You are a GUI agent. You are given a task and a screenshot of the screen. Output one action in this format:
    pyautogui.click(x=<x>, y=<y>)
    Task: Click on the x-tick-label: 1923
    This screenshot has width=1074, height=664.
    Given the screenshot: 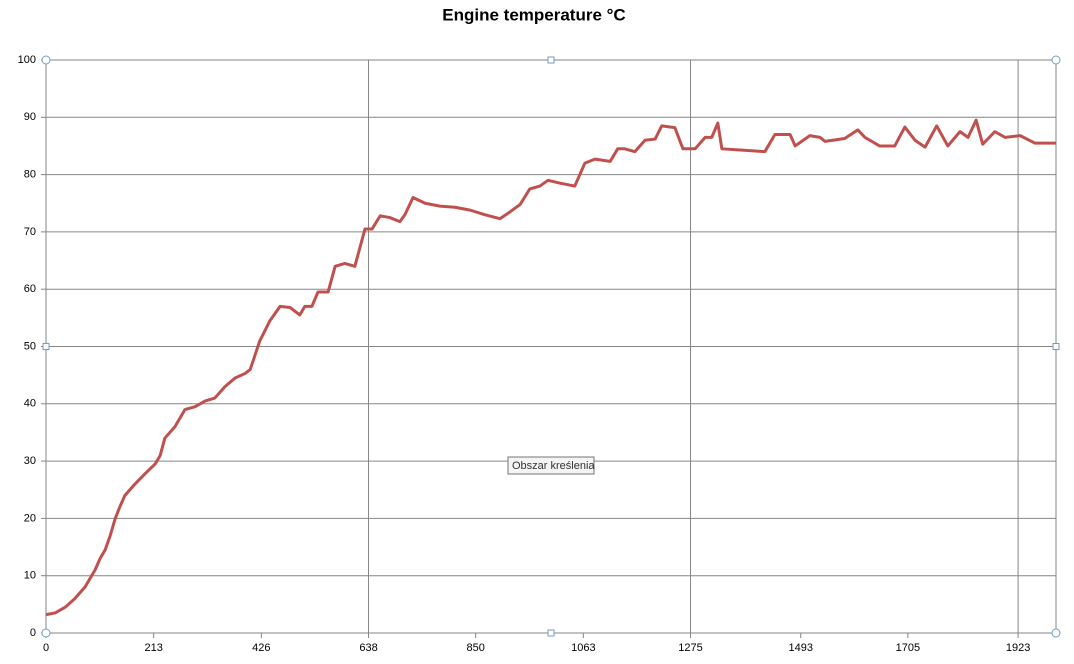 What is the action you would take?
    pyautogui.click(x=1018, y=648)
    